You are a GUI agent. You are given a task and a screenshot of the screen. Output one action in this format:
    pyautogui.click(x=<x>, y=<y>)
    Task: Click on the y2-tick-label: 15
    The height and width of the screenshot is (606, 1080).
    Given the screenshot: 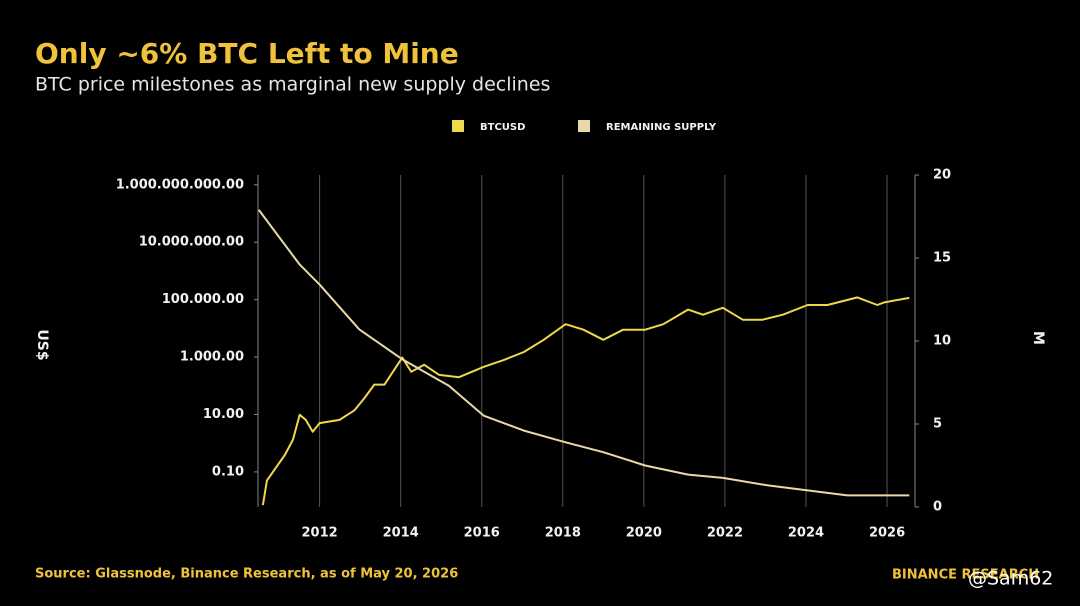 What is the action you would take?
    pyautogui.click(x=942, y=258)
    